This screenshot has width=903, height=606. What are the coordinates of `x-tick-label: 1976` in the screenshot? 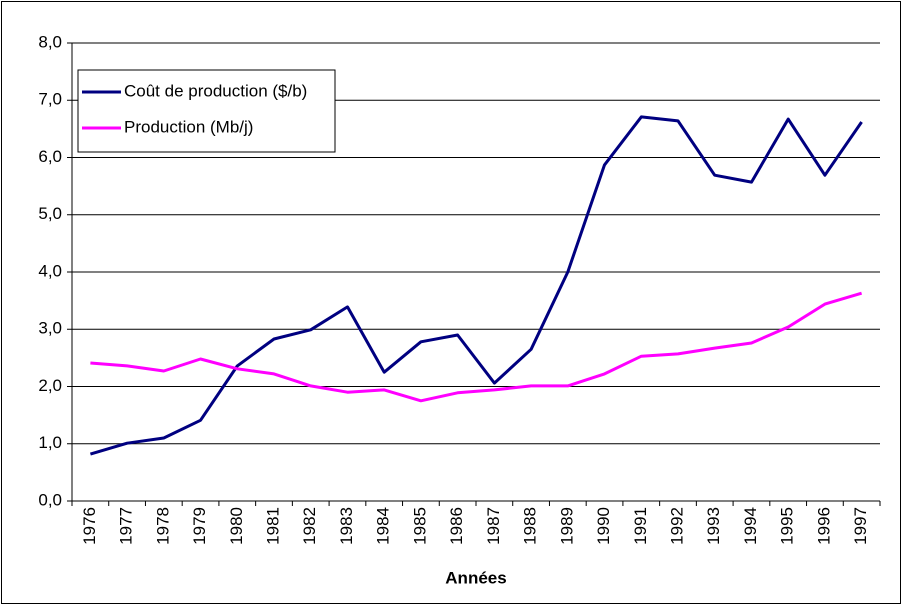 It's located at (89, 526).